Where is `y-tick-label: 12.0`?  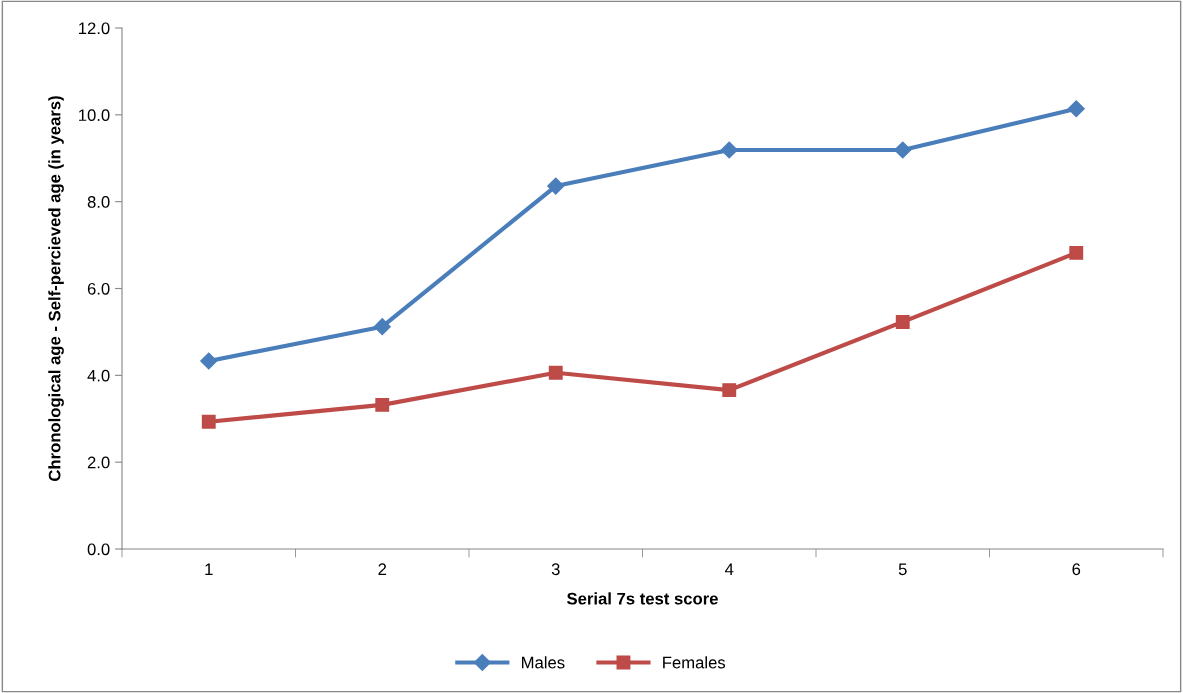 y-tick-label: 12.0 is located at coordinates (94, 28).